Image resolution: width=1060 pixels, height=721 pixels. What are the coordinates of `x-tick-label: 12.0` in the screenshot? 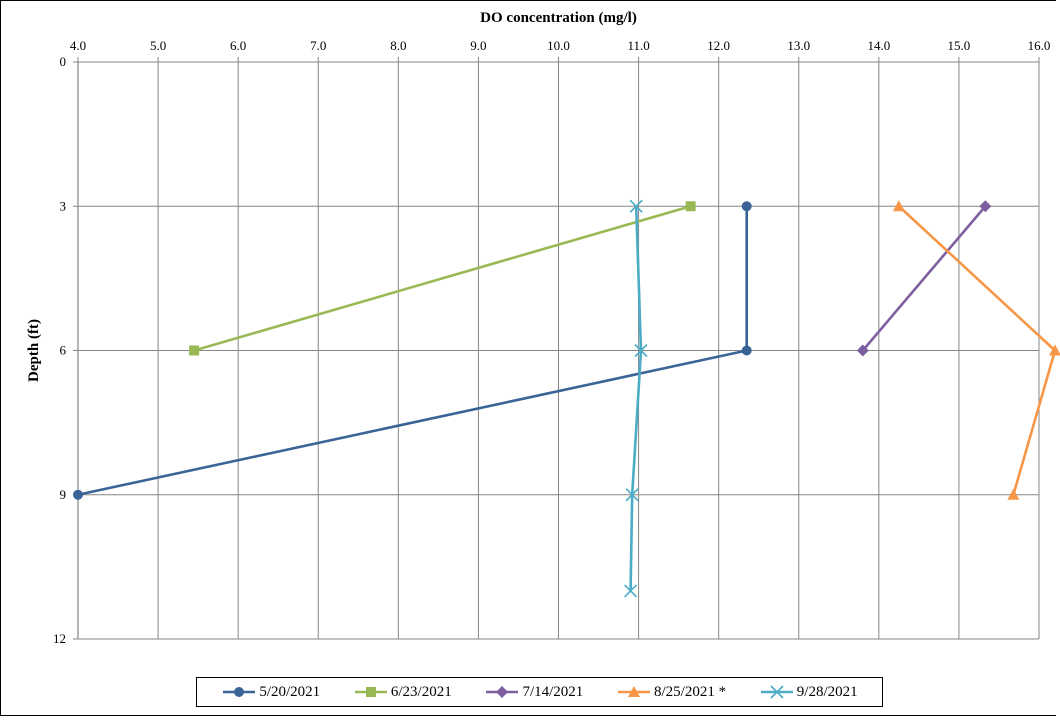 It's located at (718, 45).